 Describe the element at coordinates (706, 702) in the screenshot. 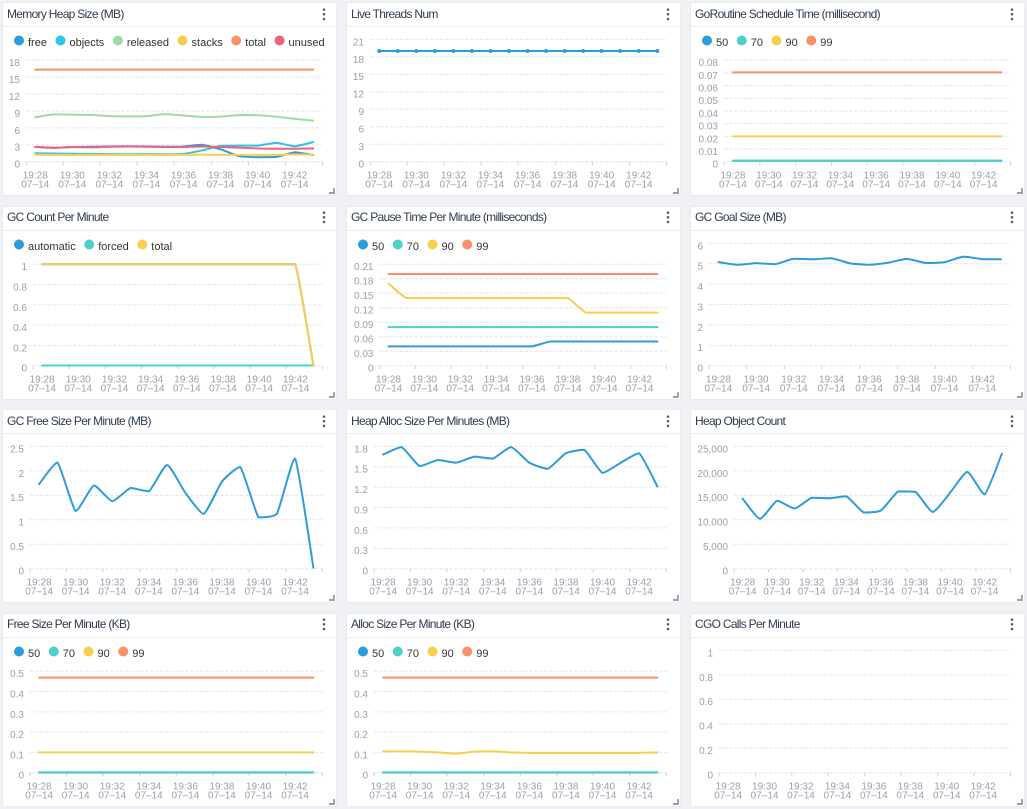

I see `svg-text: 0.6` at that location.